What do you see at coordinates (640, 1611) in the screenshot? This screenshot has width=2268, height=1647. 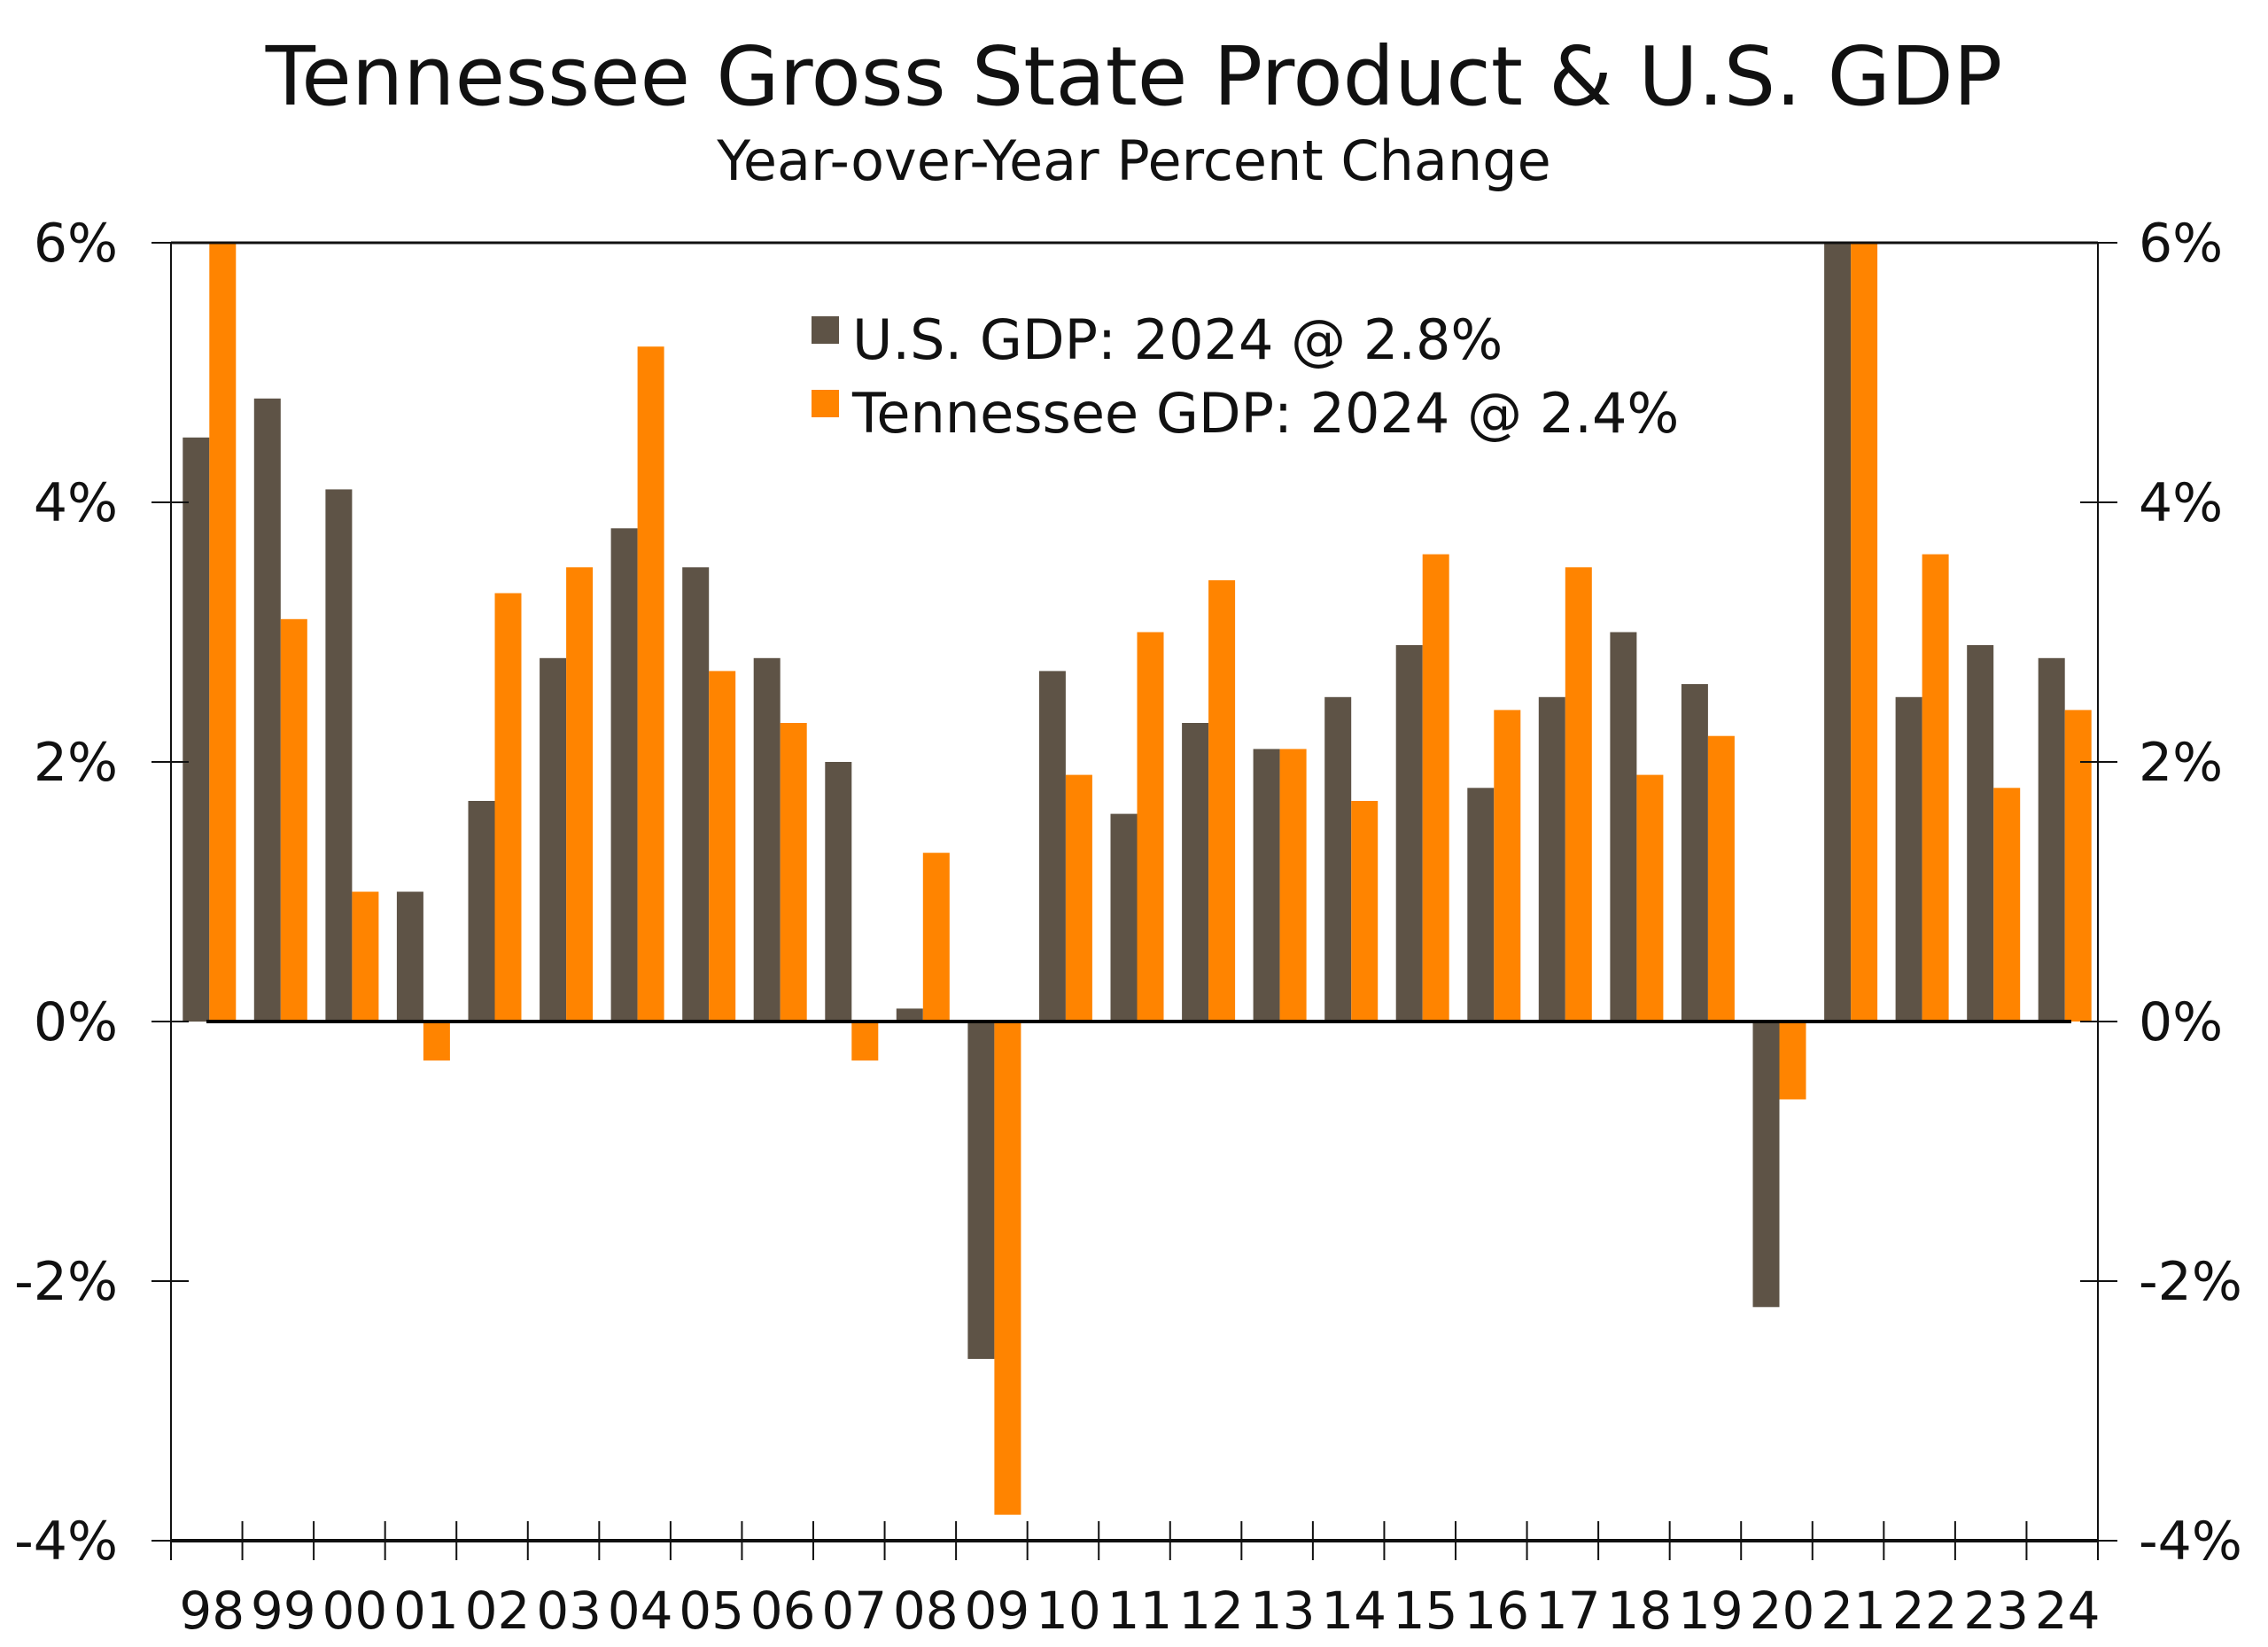 I see `x-tick-label: 04` at bounding box center [640, 1611].